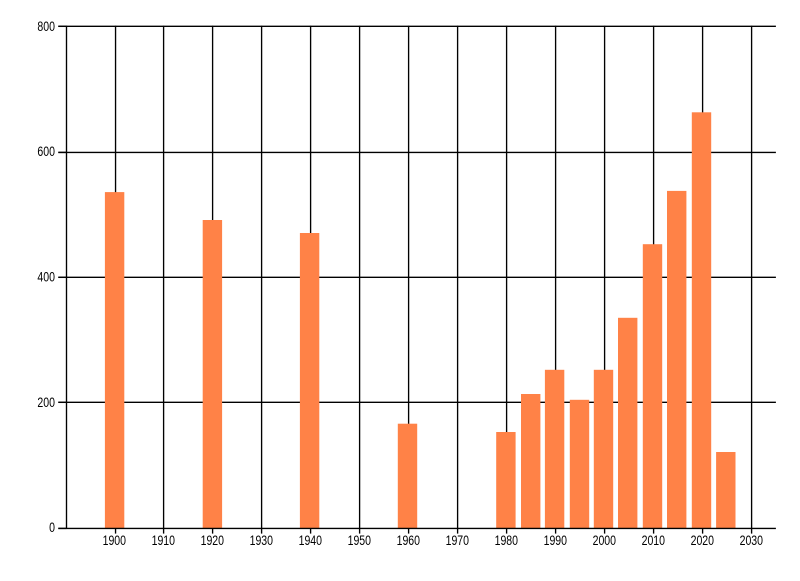 This screenshot has height=581, width=800. Describe the element at coordinates (46, 277) in the screenshot. I see `svg-text: 400` at that location.